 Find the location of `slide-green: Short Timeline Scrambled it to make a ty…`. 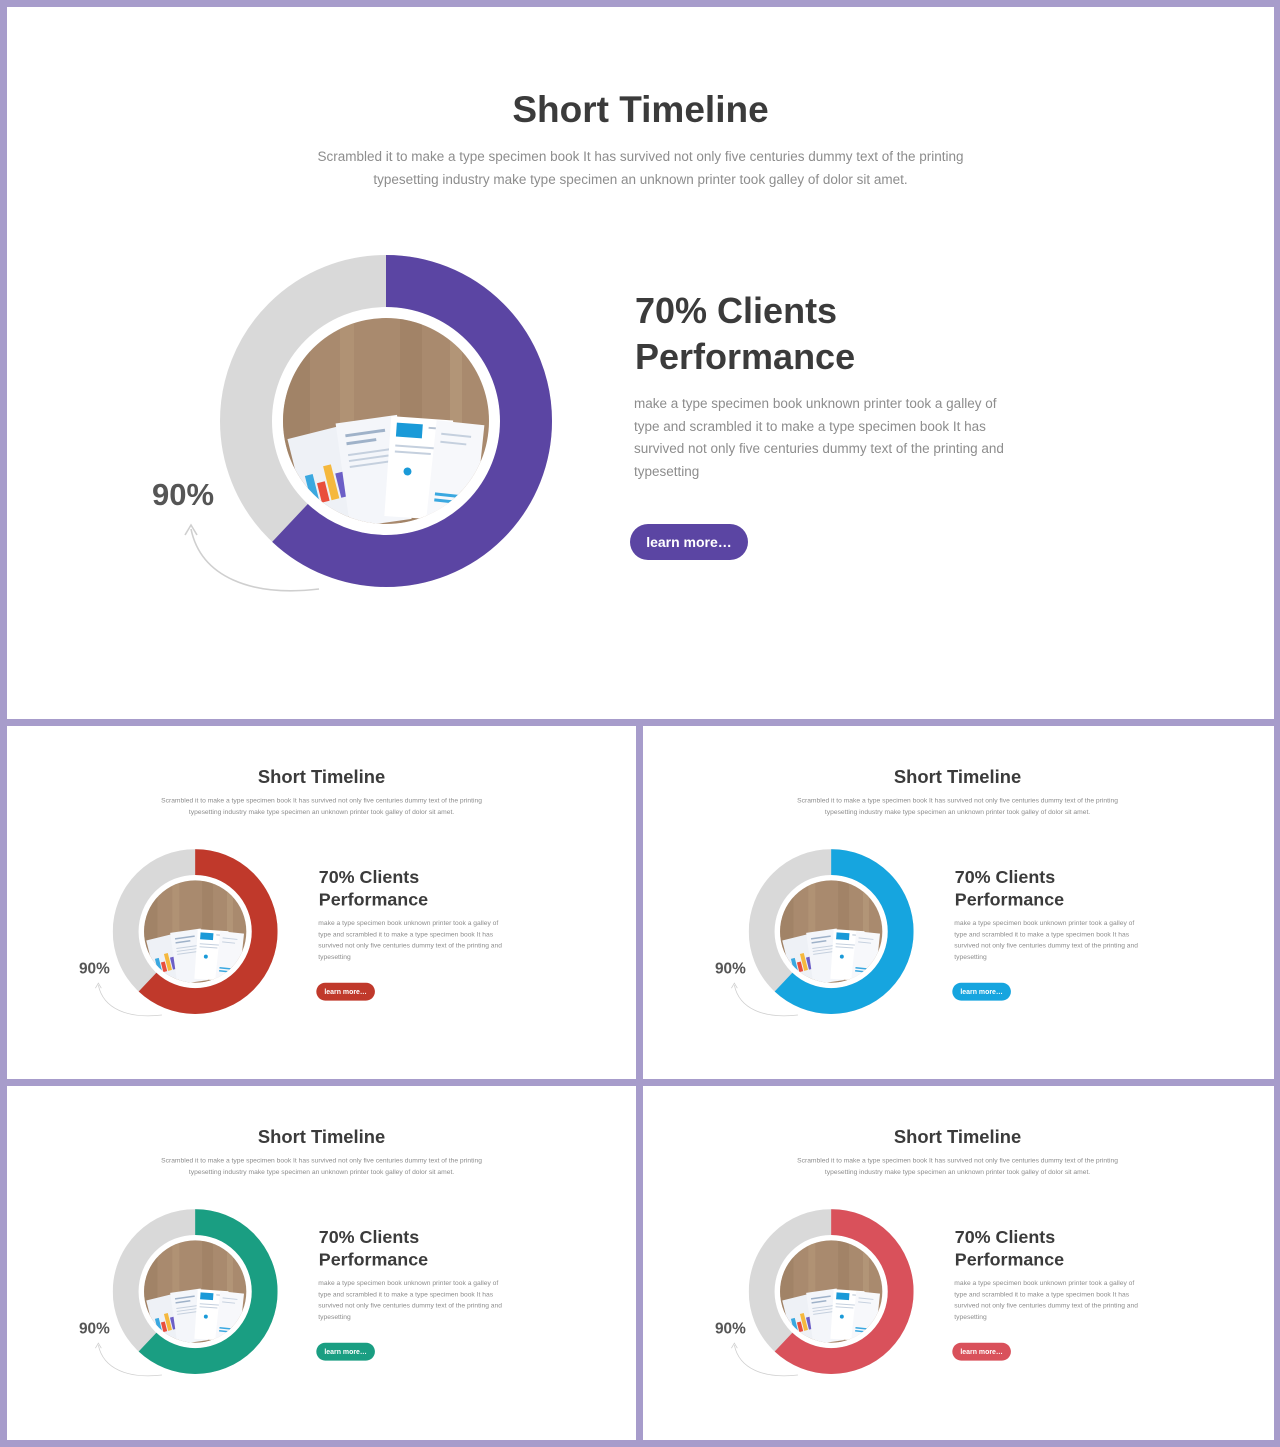

slide-green: Short Timeline Scrambled it to make a ty… is located at coordinates (321, 1263).